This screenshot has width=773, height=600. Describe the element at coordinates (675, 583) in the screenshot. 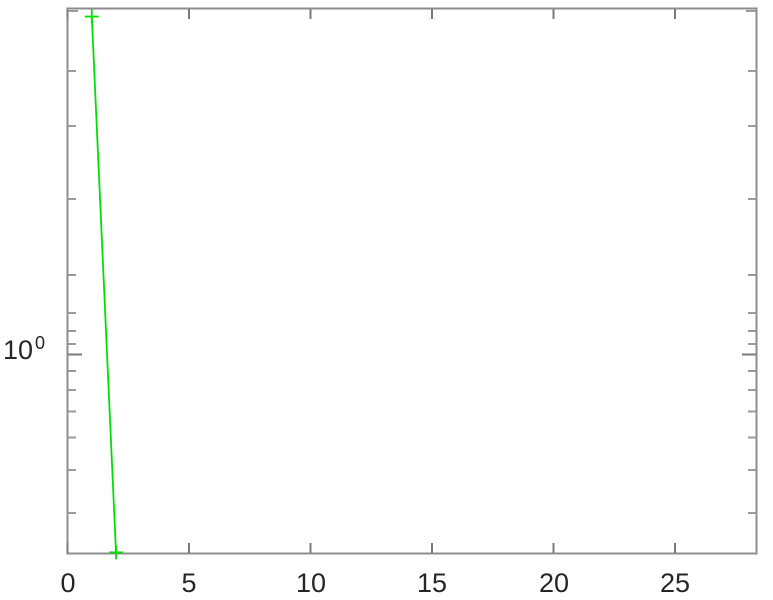

I see `x-axis-tick-label-25: 25` at that location.